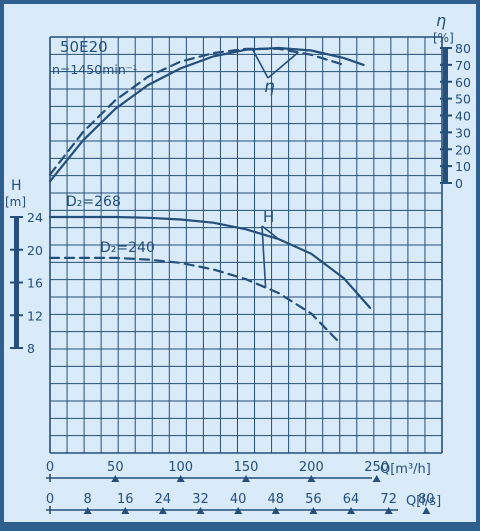  What do you see at coordinates (200, 499) in the screenshot?
I see `x-axis-secondary-tick-label: 32` at bounding box center [200, 499].